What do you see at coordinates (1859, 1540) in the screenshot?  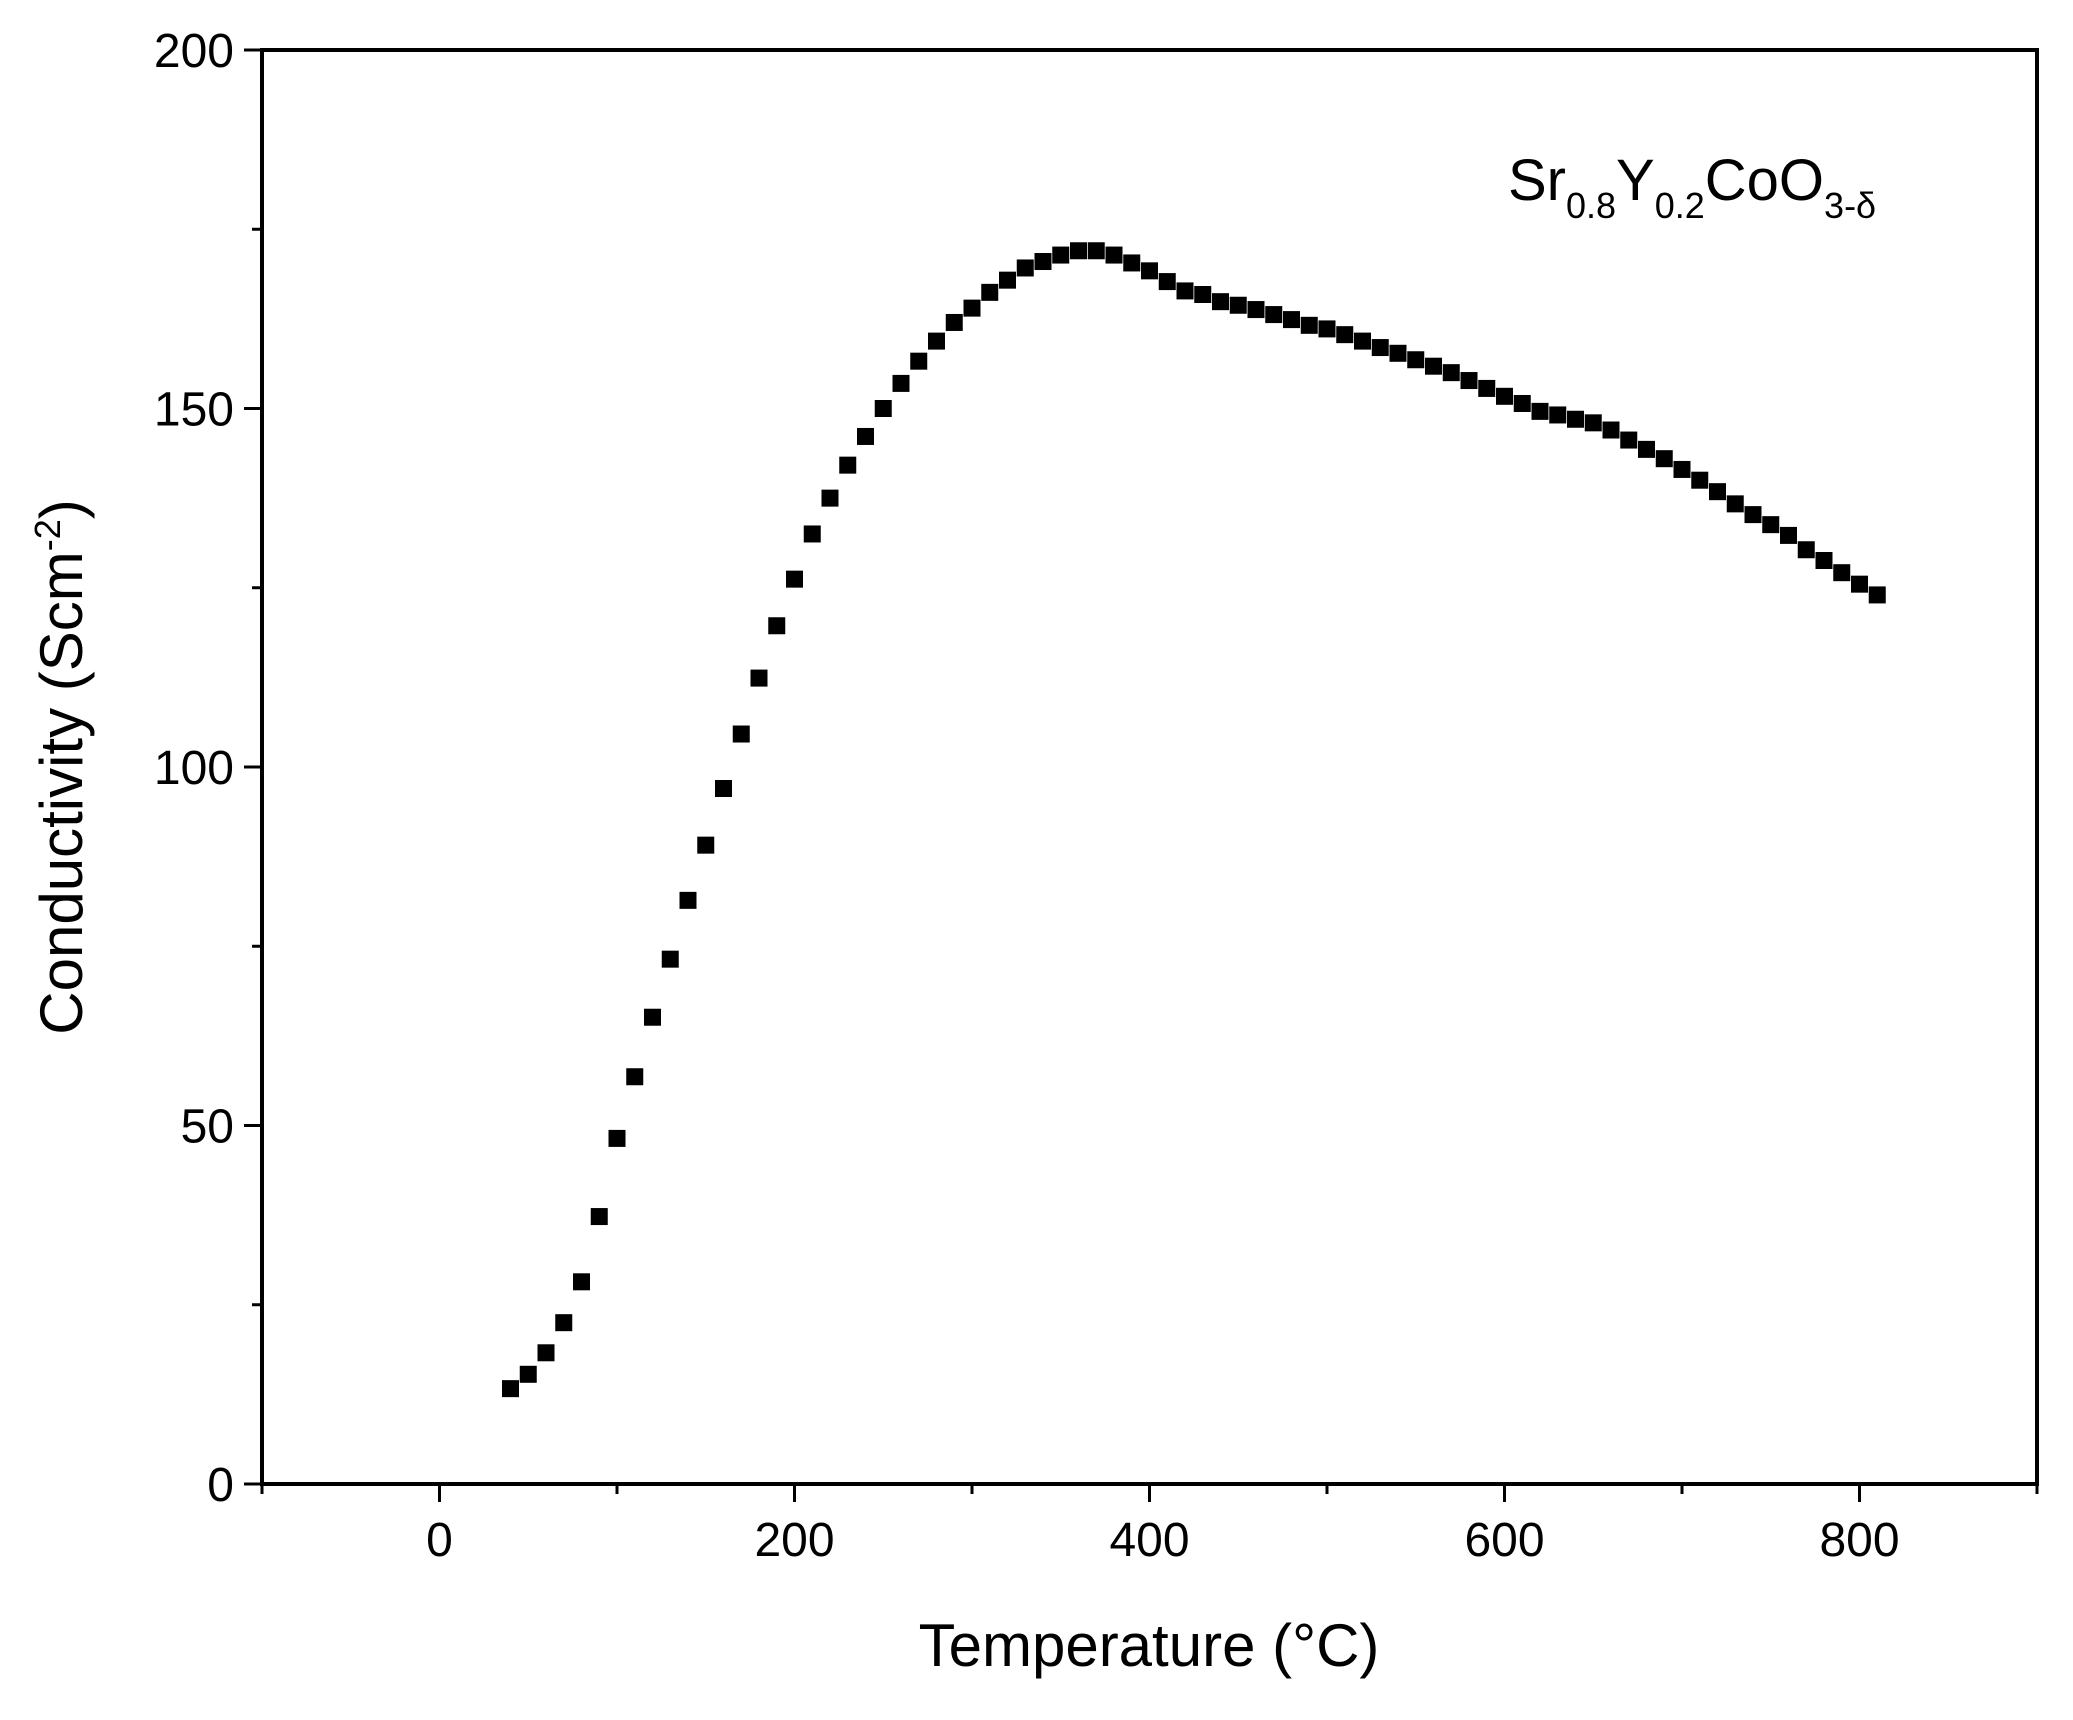 I see `x-tick-label: 800` at bounding box center [1859, 1540].